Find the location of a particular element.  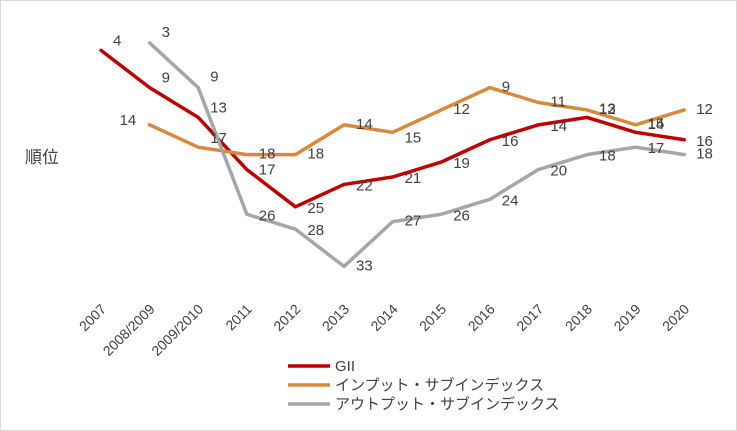

x-tick-label: 2016 is located at coordinates (481, 317).